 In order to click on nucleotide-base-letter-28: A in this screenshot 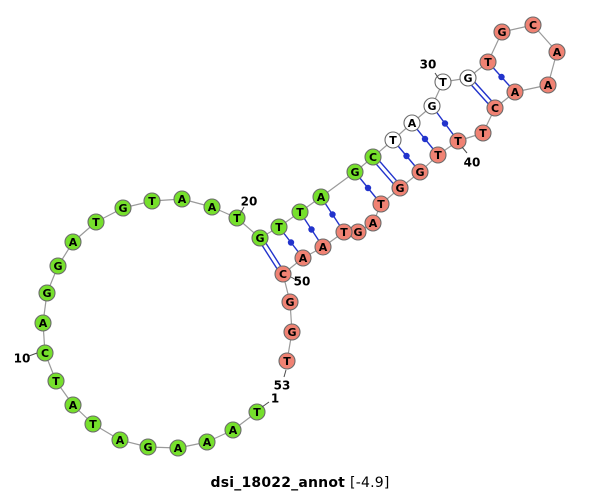, I will do `click(412, 123)`.